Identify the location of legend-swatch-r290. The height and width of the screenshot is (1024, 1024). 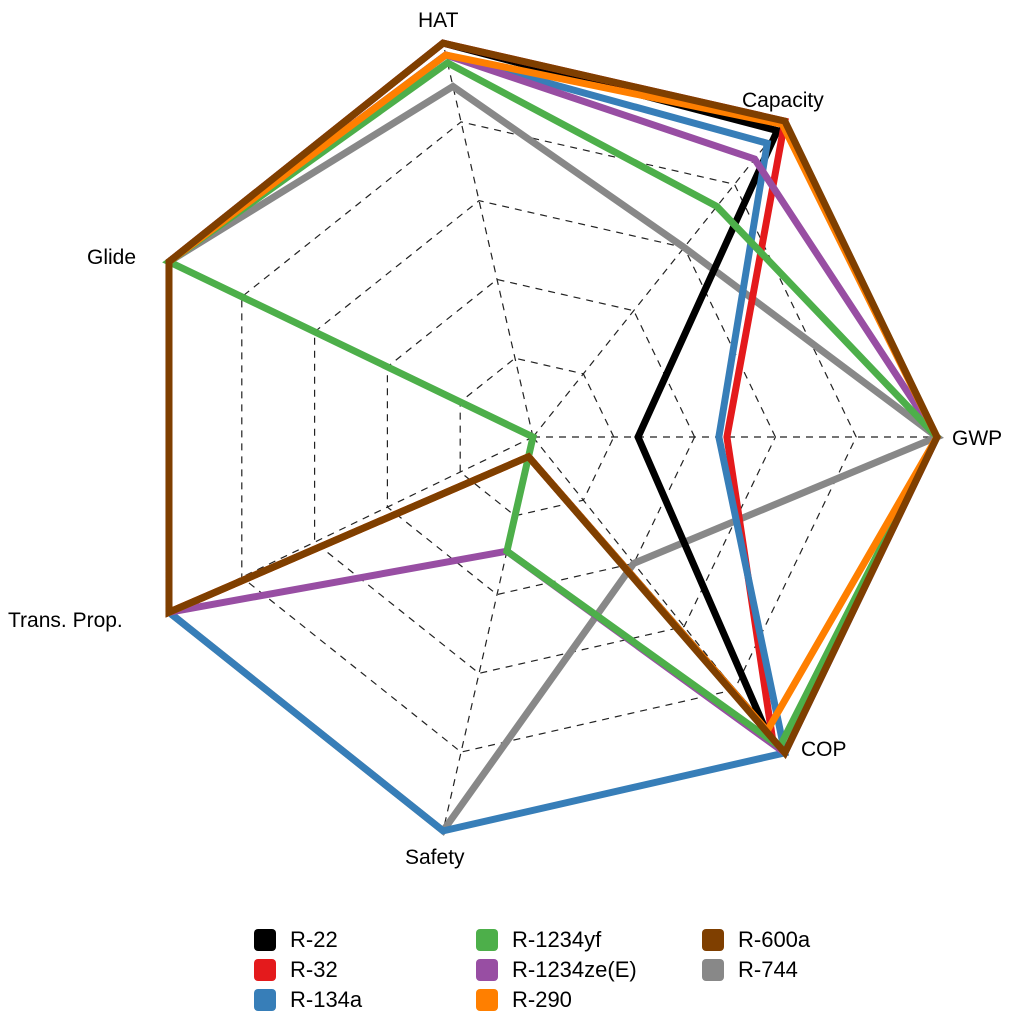
(487, 1000).